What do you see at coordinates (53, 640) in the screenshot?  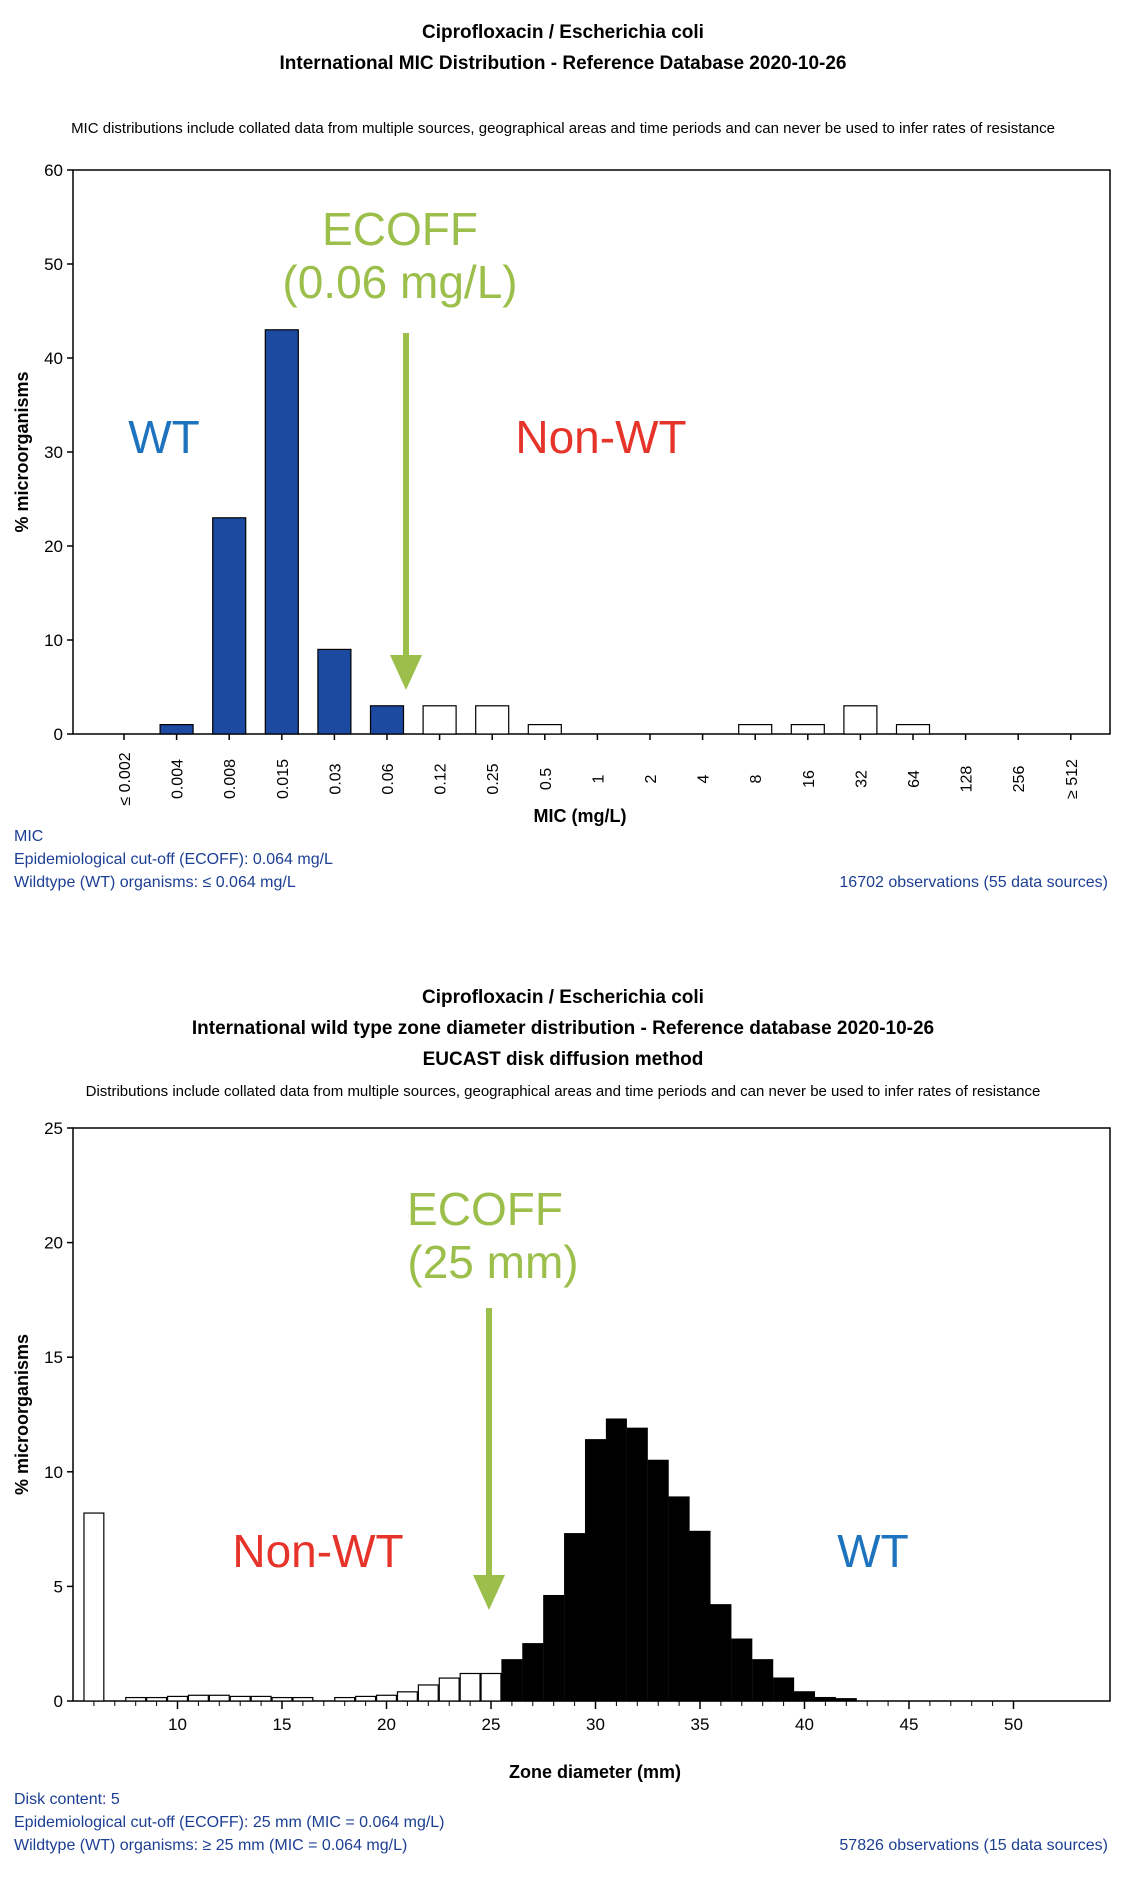 I see `mic-y-tick-label: 10` at bounding box center [53, 640].